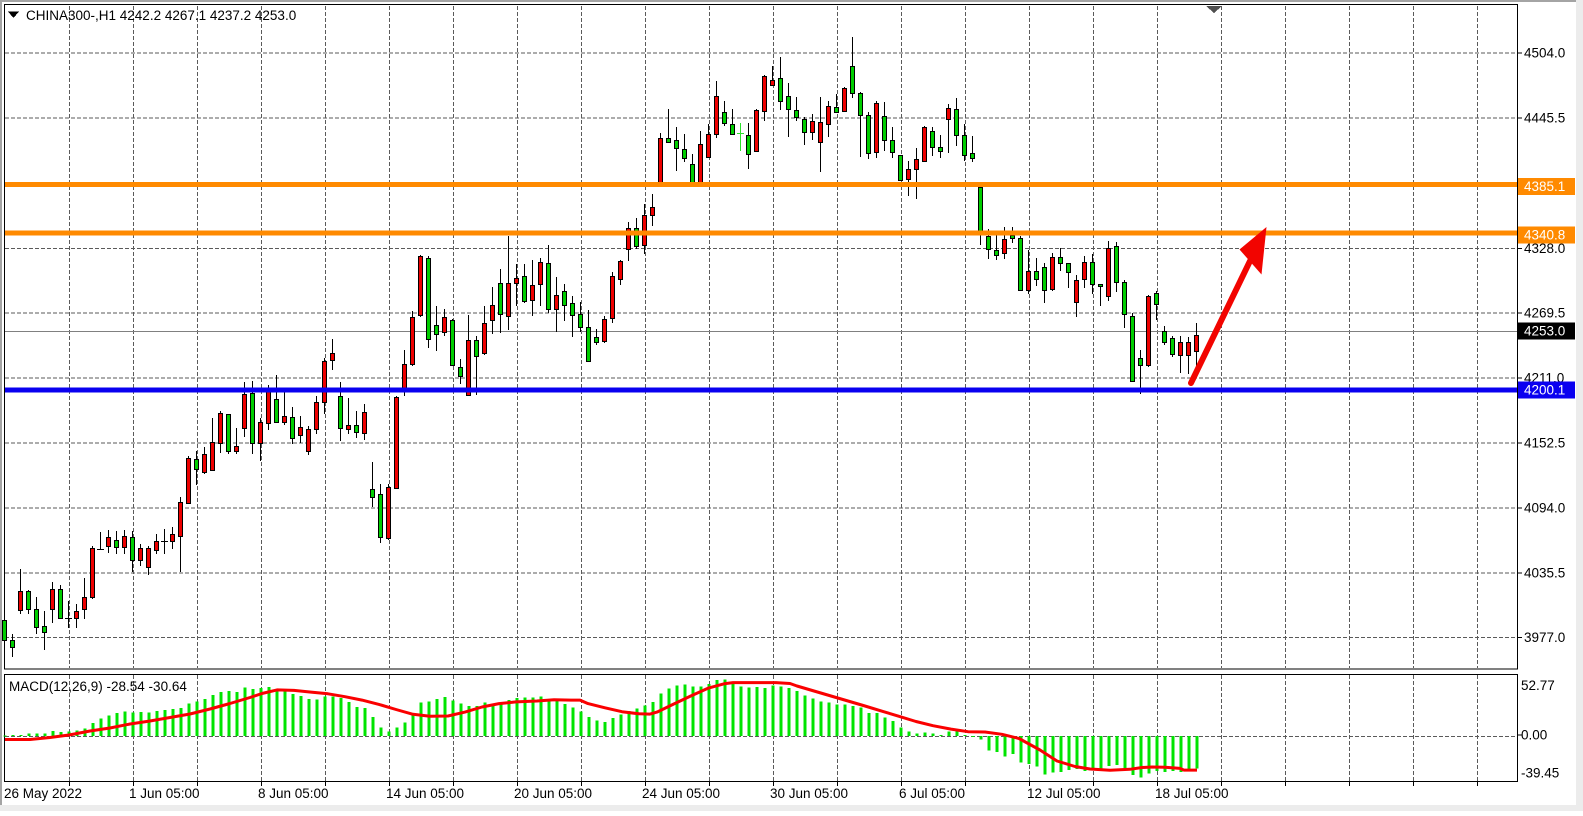 The image size is (1583, 816). What do you see at coordinates (1544, 572) in the screenshot?
I see `svg-text: 4035.5` at bounding box center [1544, 572].